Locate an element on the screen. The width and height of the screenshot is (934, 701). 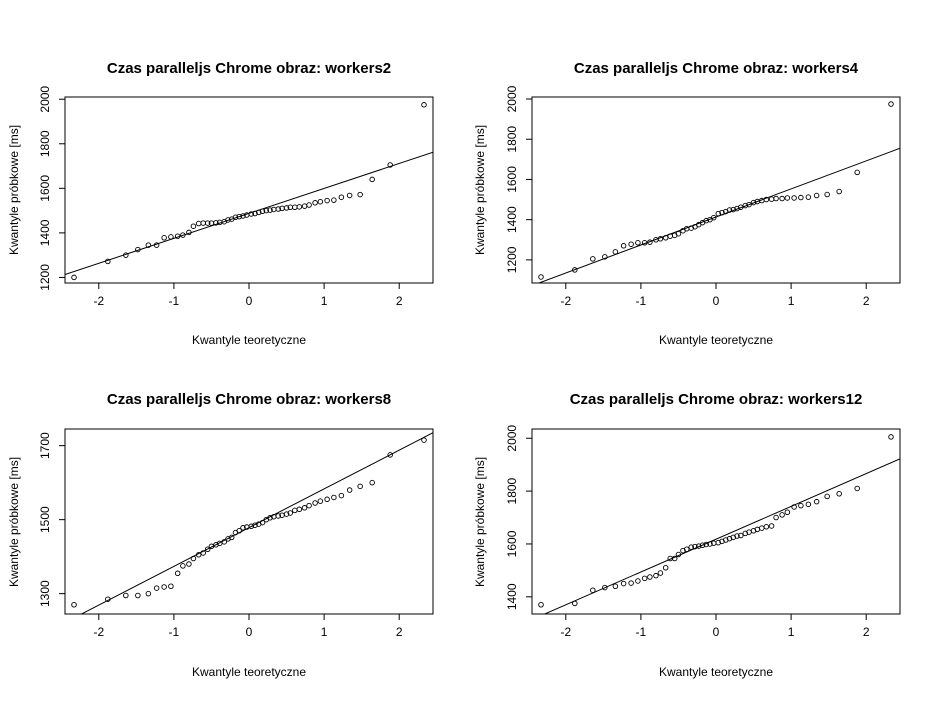
x-tick-label: -1 is located at coordinates (174, 632).